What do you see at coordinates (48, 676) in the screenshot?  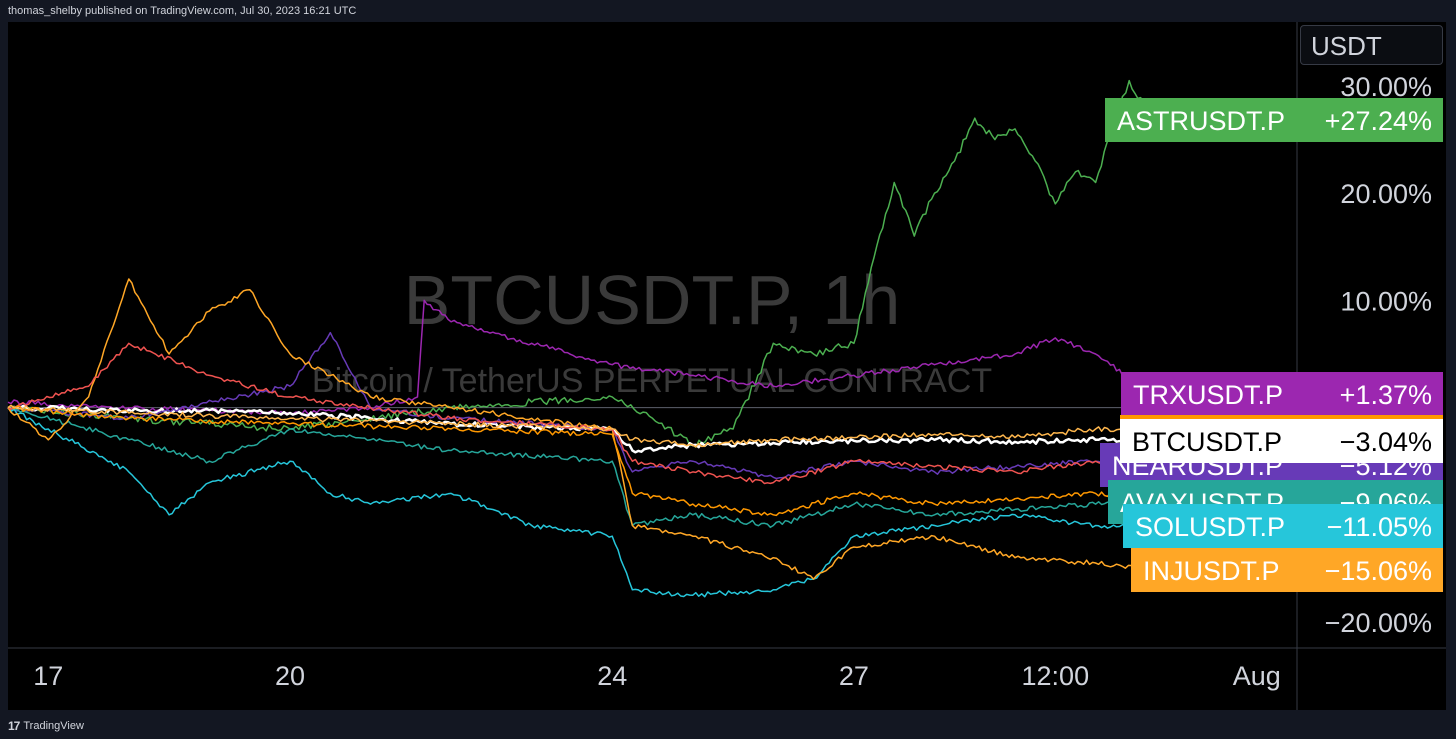 I see `x-tick-label: 17` at bounding box center [48, 676].